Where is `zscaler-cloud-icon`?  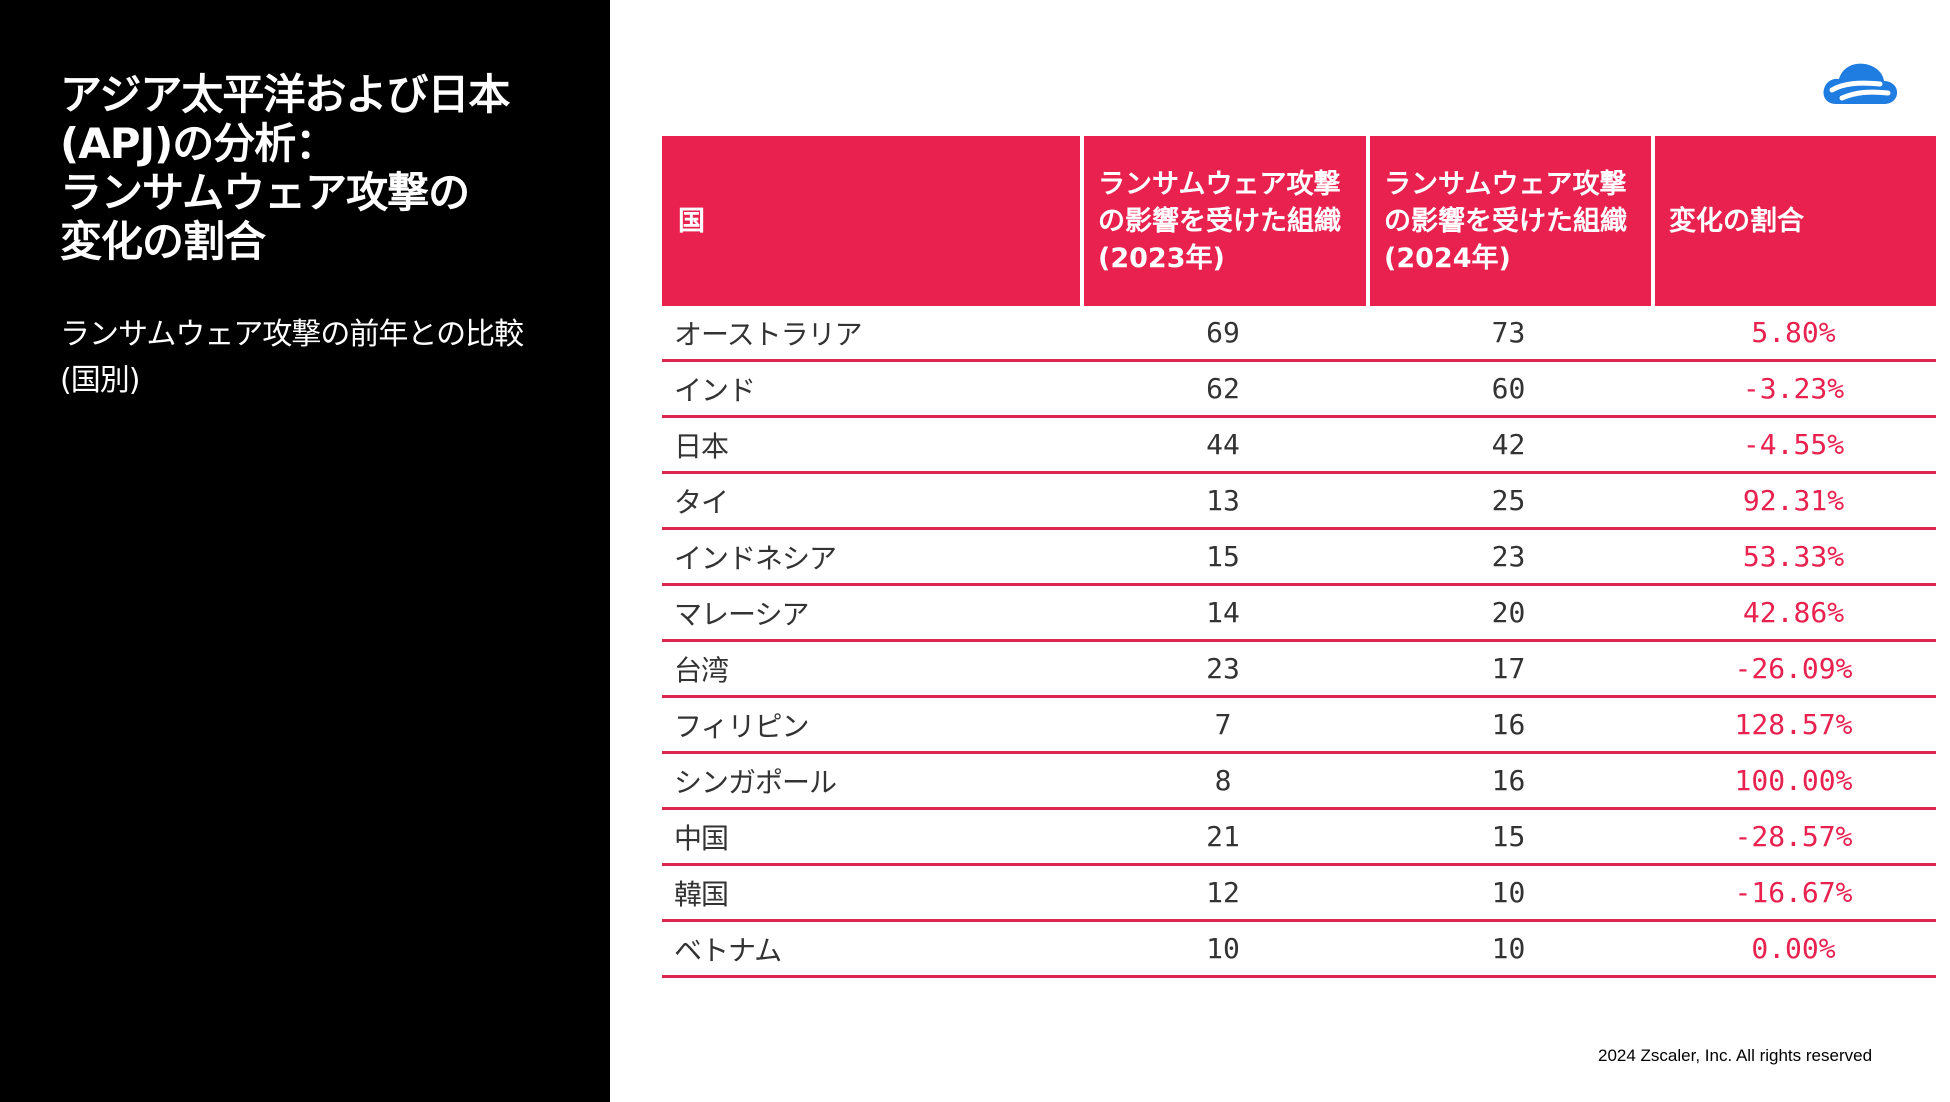
zscaler-cloud-icon is located at coordinates (1860, 83).